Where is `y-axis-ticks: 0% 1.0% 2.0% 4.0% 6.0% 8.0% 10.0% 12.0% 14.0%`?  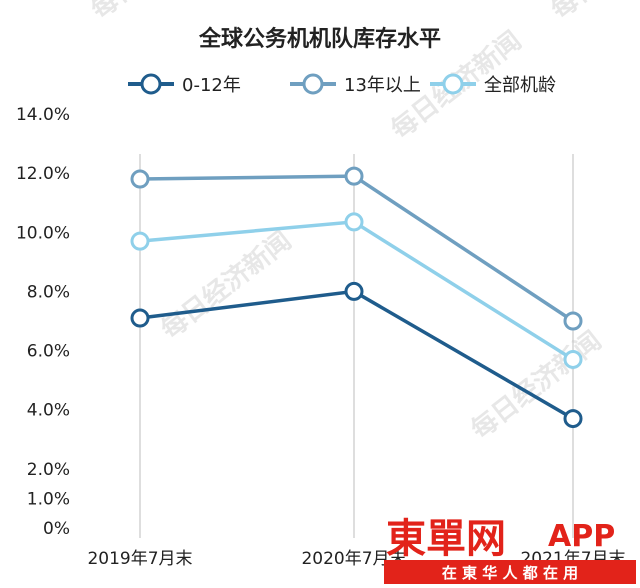
y-axis-ticks: 0% 1.0% 2.0% 4.0% 6.0% 8.0% 10.0% 12.0% 14.0% is located at coordinates (43, 322).